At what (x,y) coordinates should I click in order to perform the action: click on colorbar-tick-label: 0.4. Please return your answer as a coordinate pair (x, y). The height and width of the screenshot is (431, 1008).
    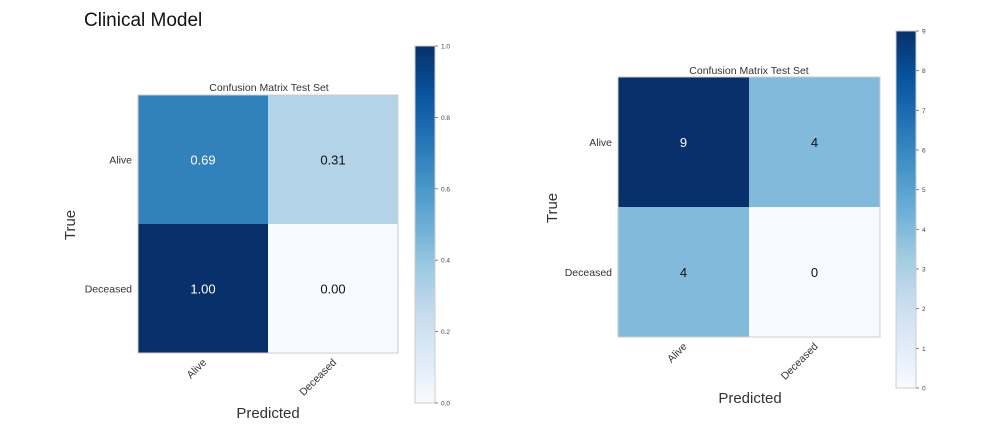
    Looking at the image, I should click on (445, 261).